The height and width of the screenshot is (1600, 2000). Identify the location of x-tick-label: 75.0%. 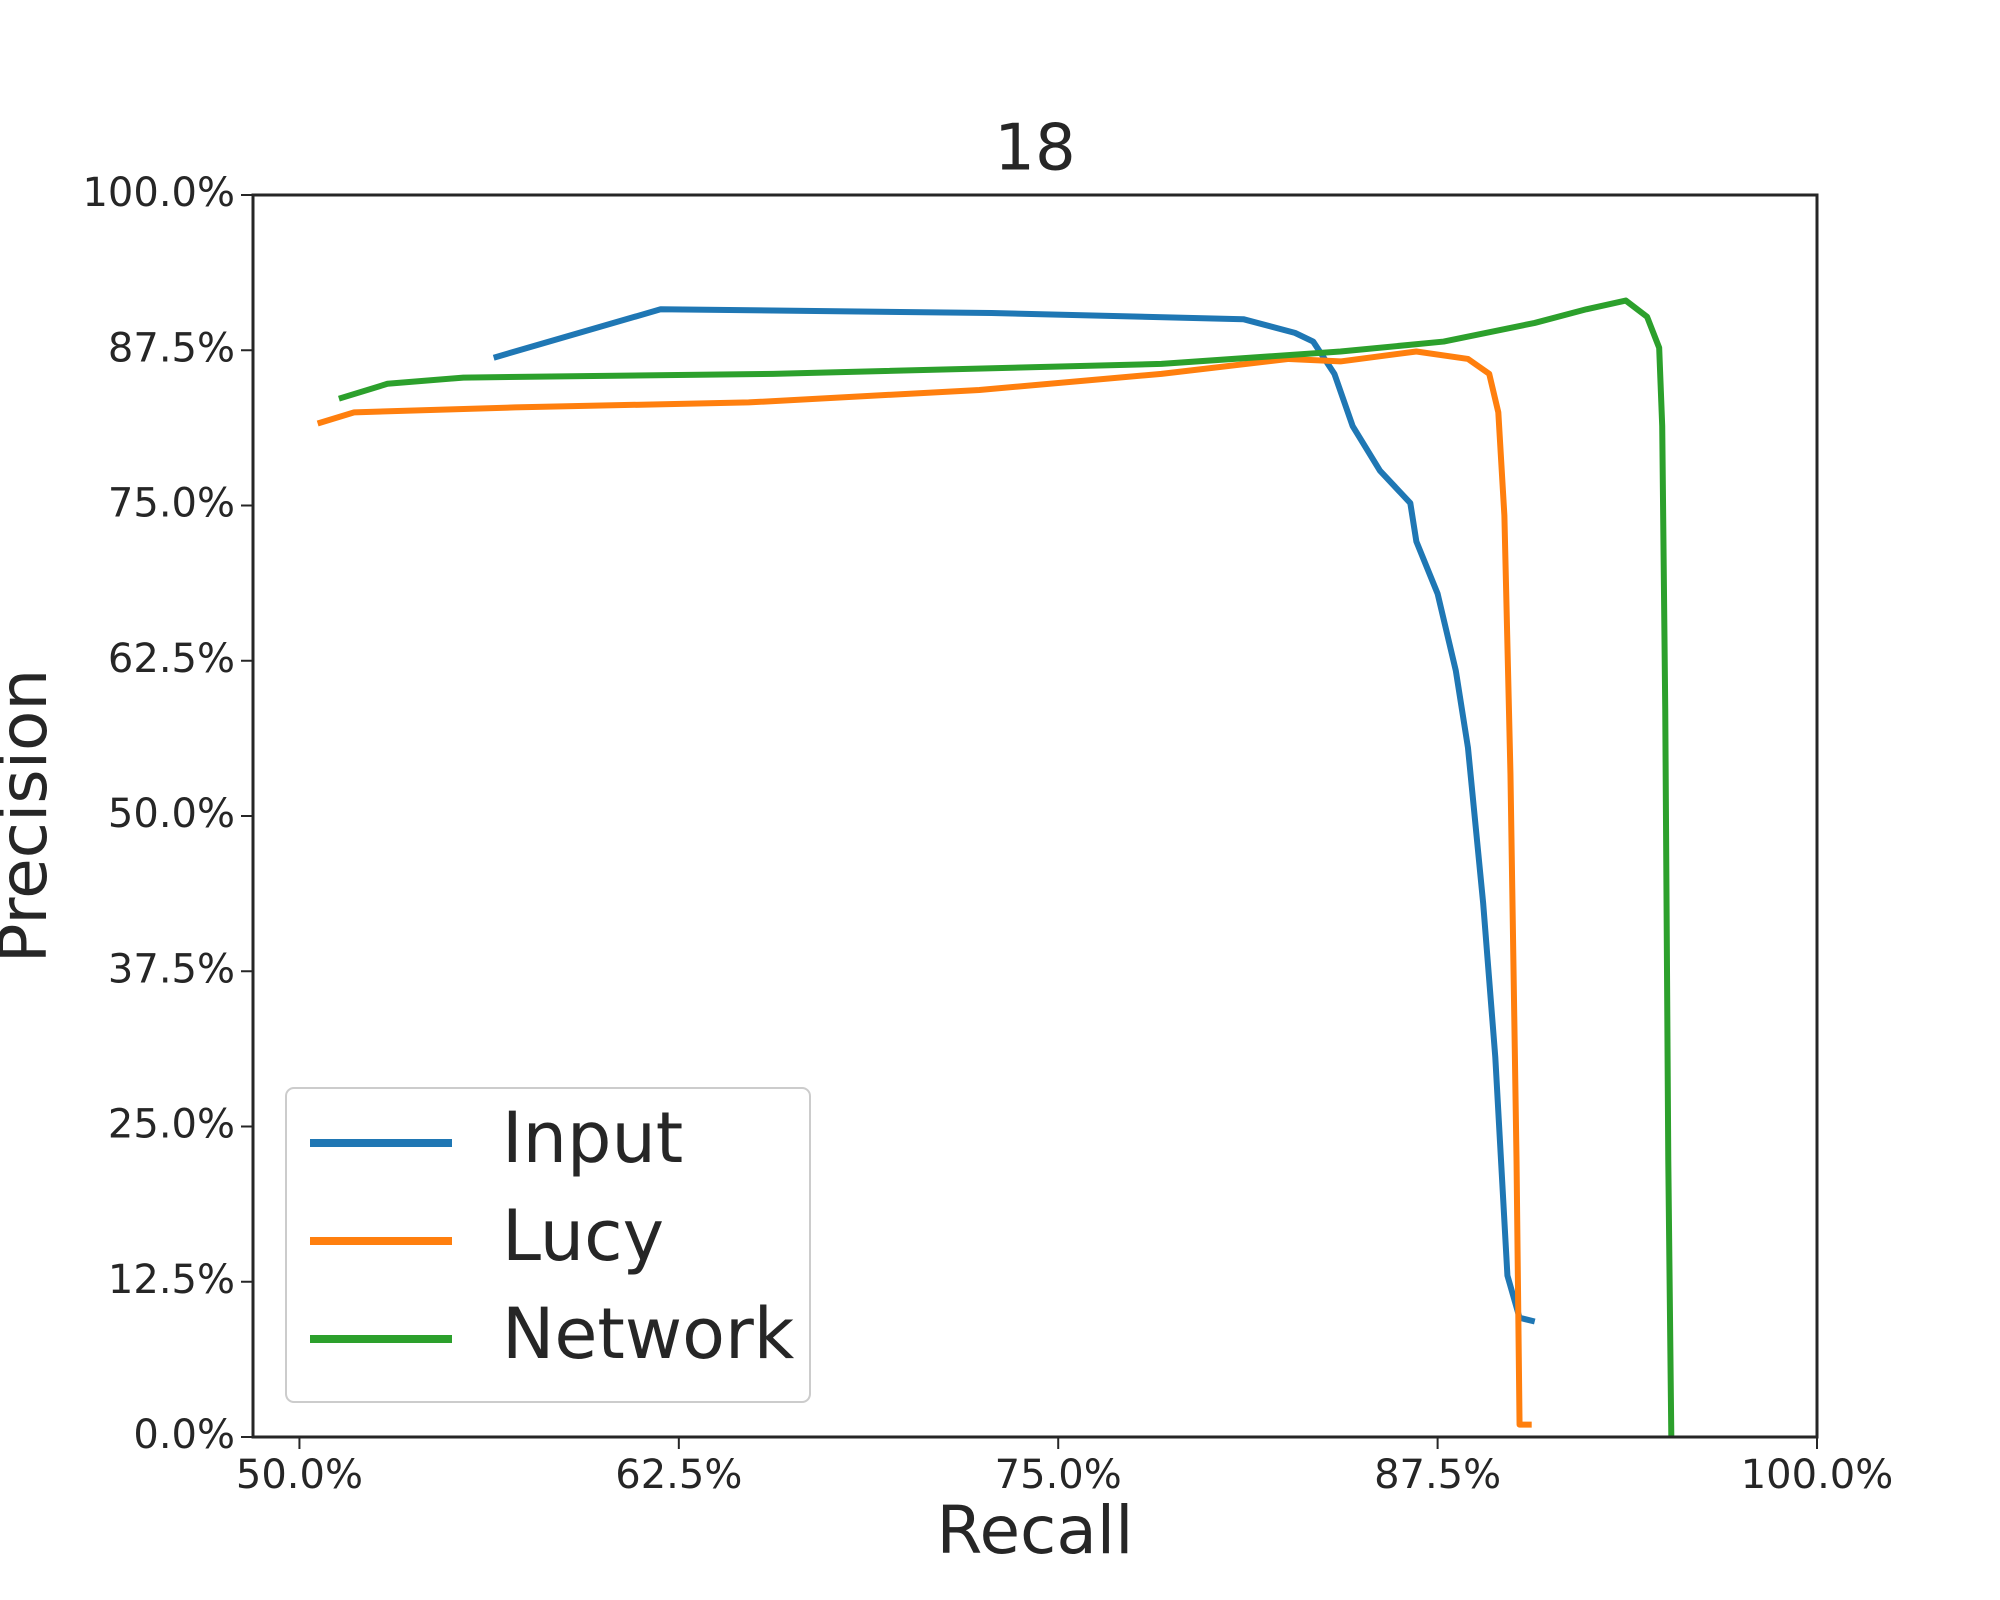
(1058, 1475).